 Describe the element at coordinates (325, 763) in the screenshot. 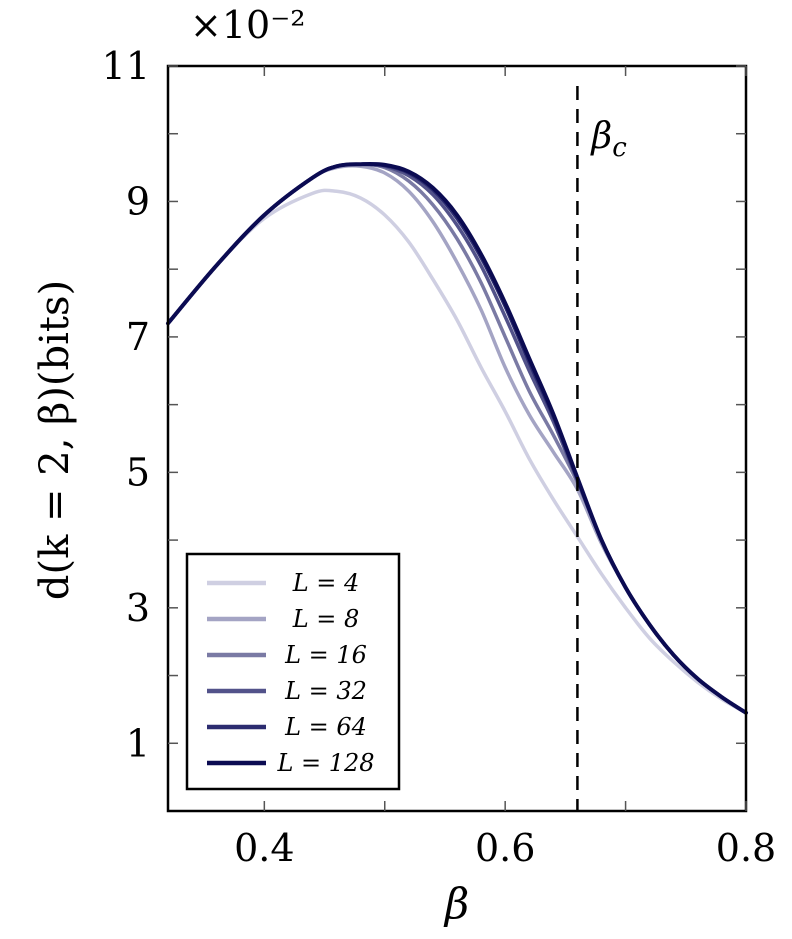

I see `legend-label: L = 128` at that location.